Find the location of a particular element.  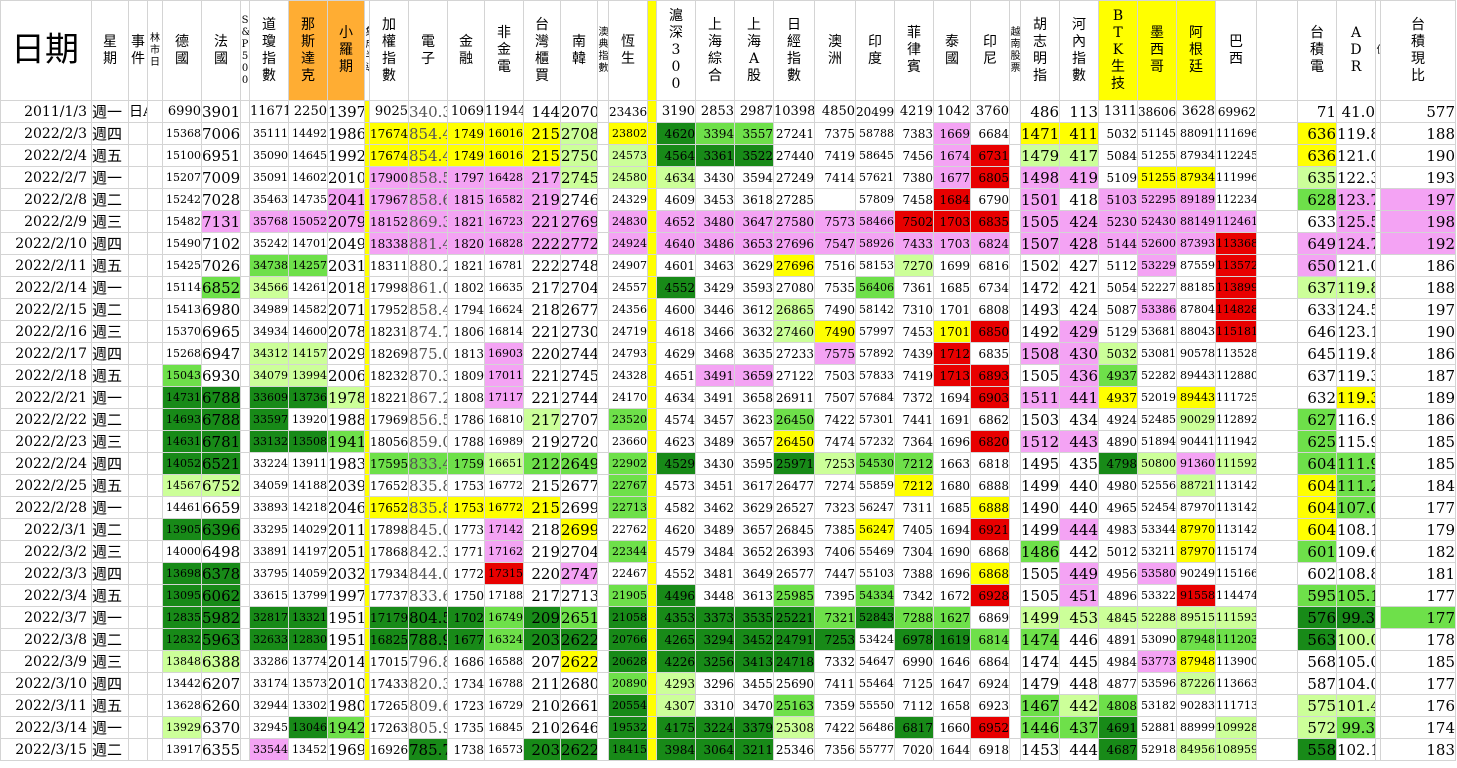

cell-date: 2022/2/16 is located at coordinates (46, 331).